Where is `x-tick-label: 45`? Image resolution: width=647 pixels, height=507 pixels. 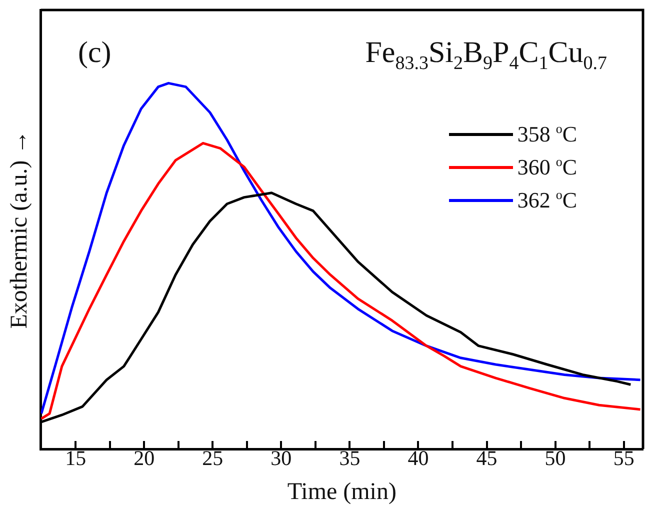
x-tick-label: 45 is located at coordinates (487, 458).